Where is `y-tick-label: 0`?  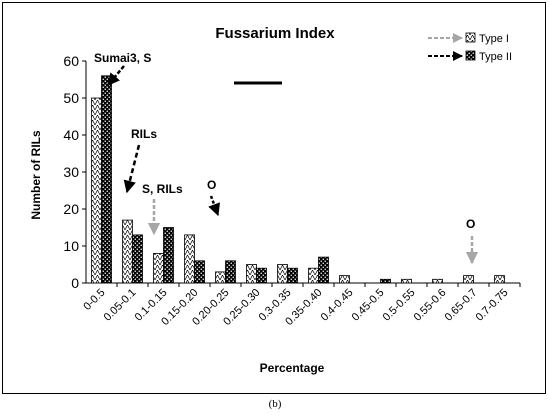 y-tick-label: 0 is located at coordinates (75, 283).